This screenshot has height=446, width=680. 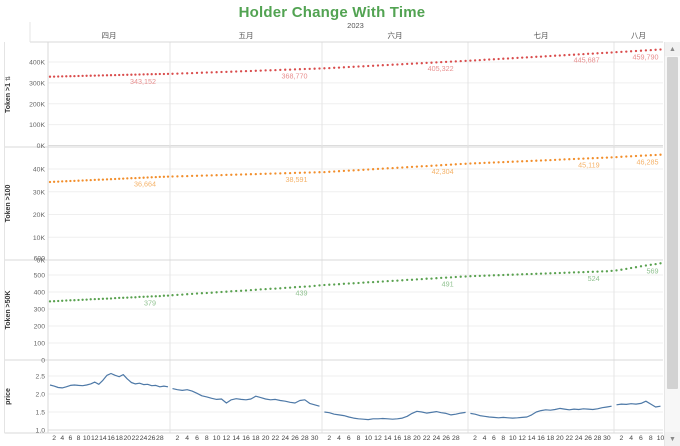 I want to click on chevron-up-icon: ▲, so click(x=672, y=49).